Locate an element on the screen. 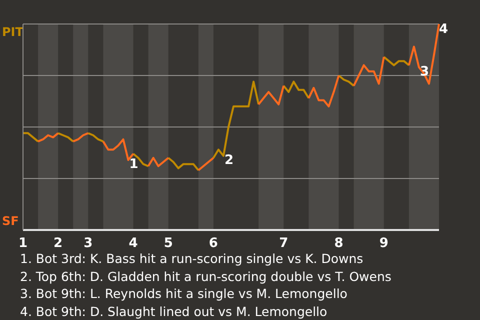 This screenshot has height=320, width=480. x-tick-label: 4 is located at coordinates (133, 244).